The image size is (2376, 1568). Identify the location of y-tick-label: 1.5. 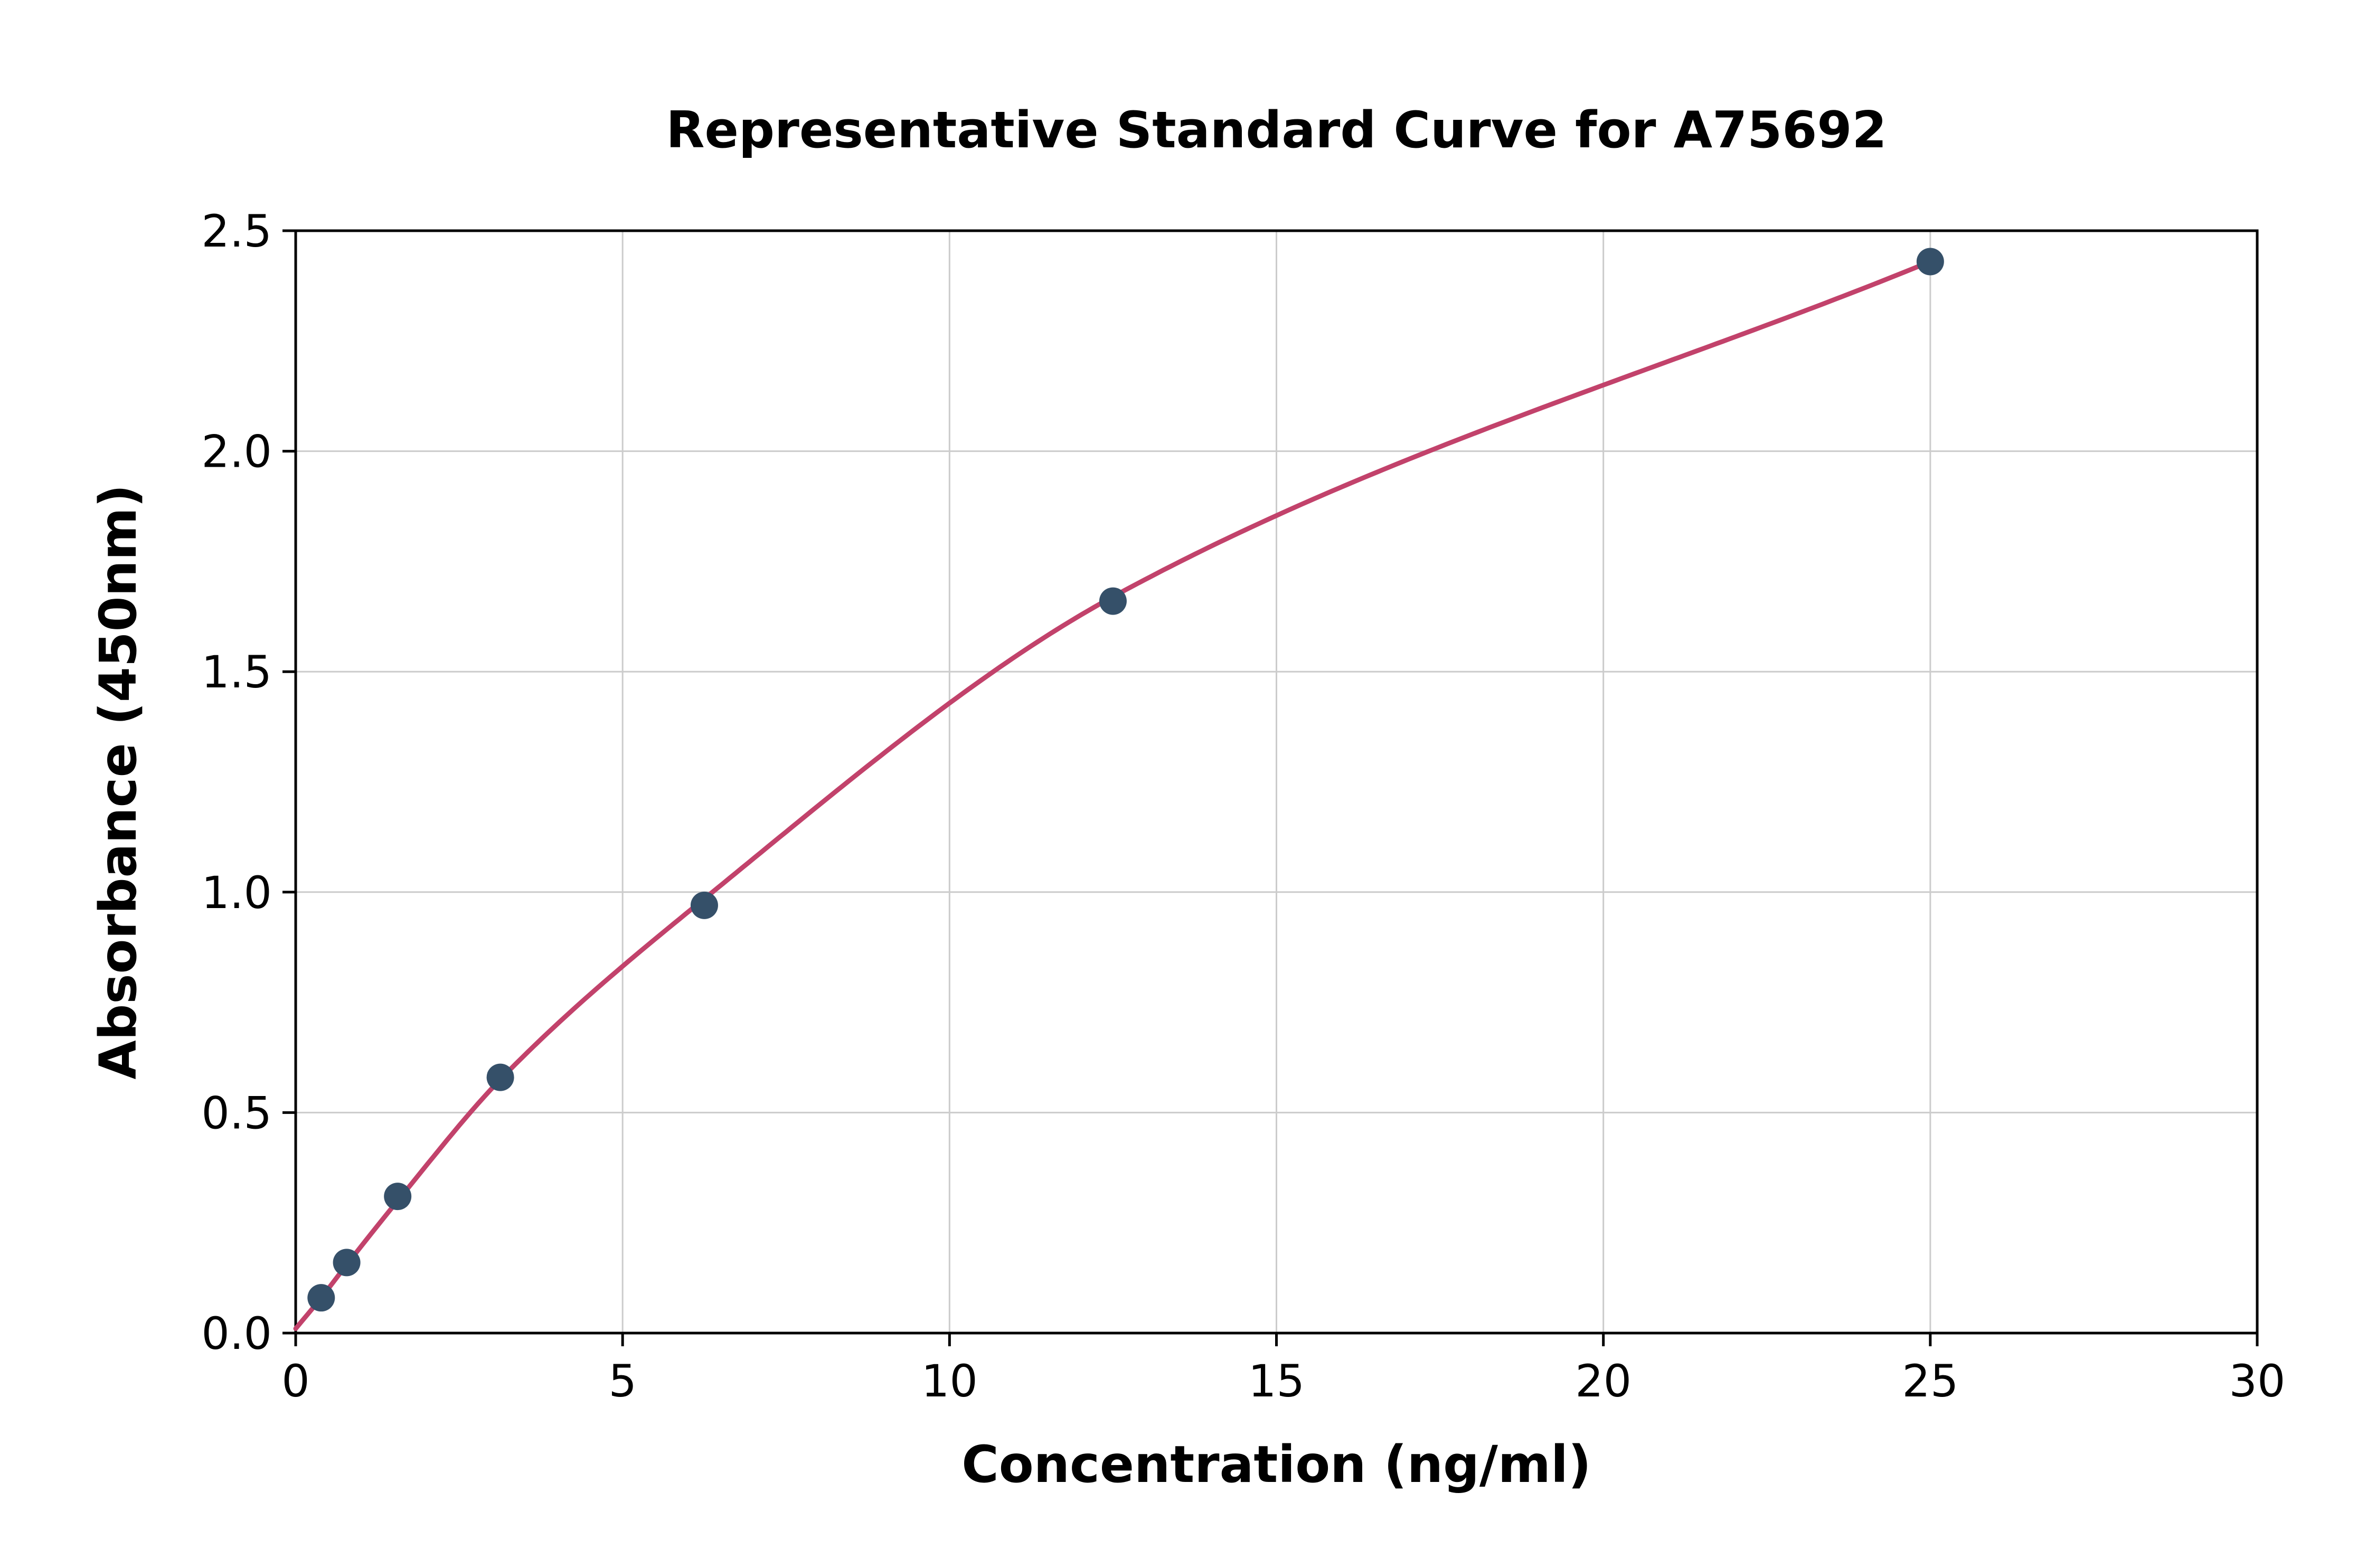
(237, 672).